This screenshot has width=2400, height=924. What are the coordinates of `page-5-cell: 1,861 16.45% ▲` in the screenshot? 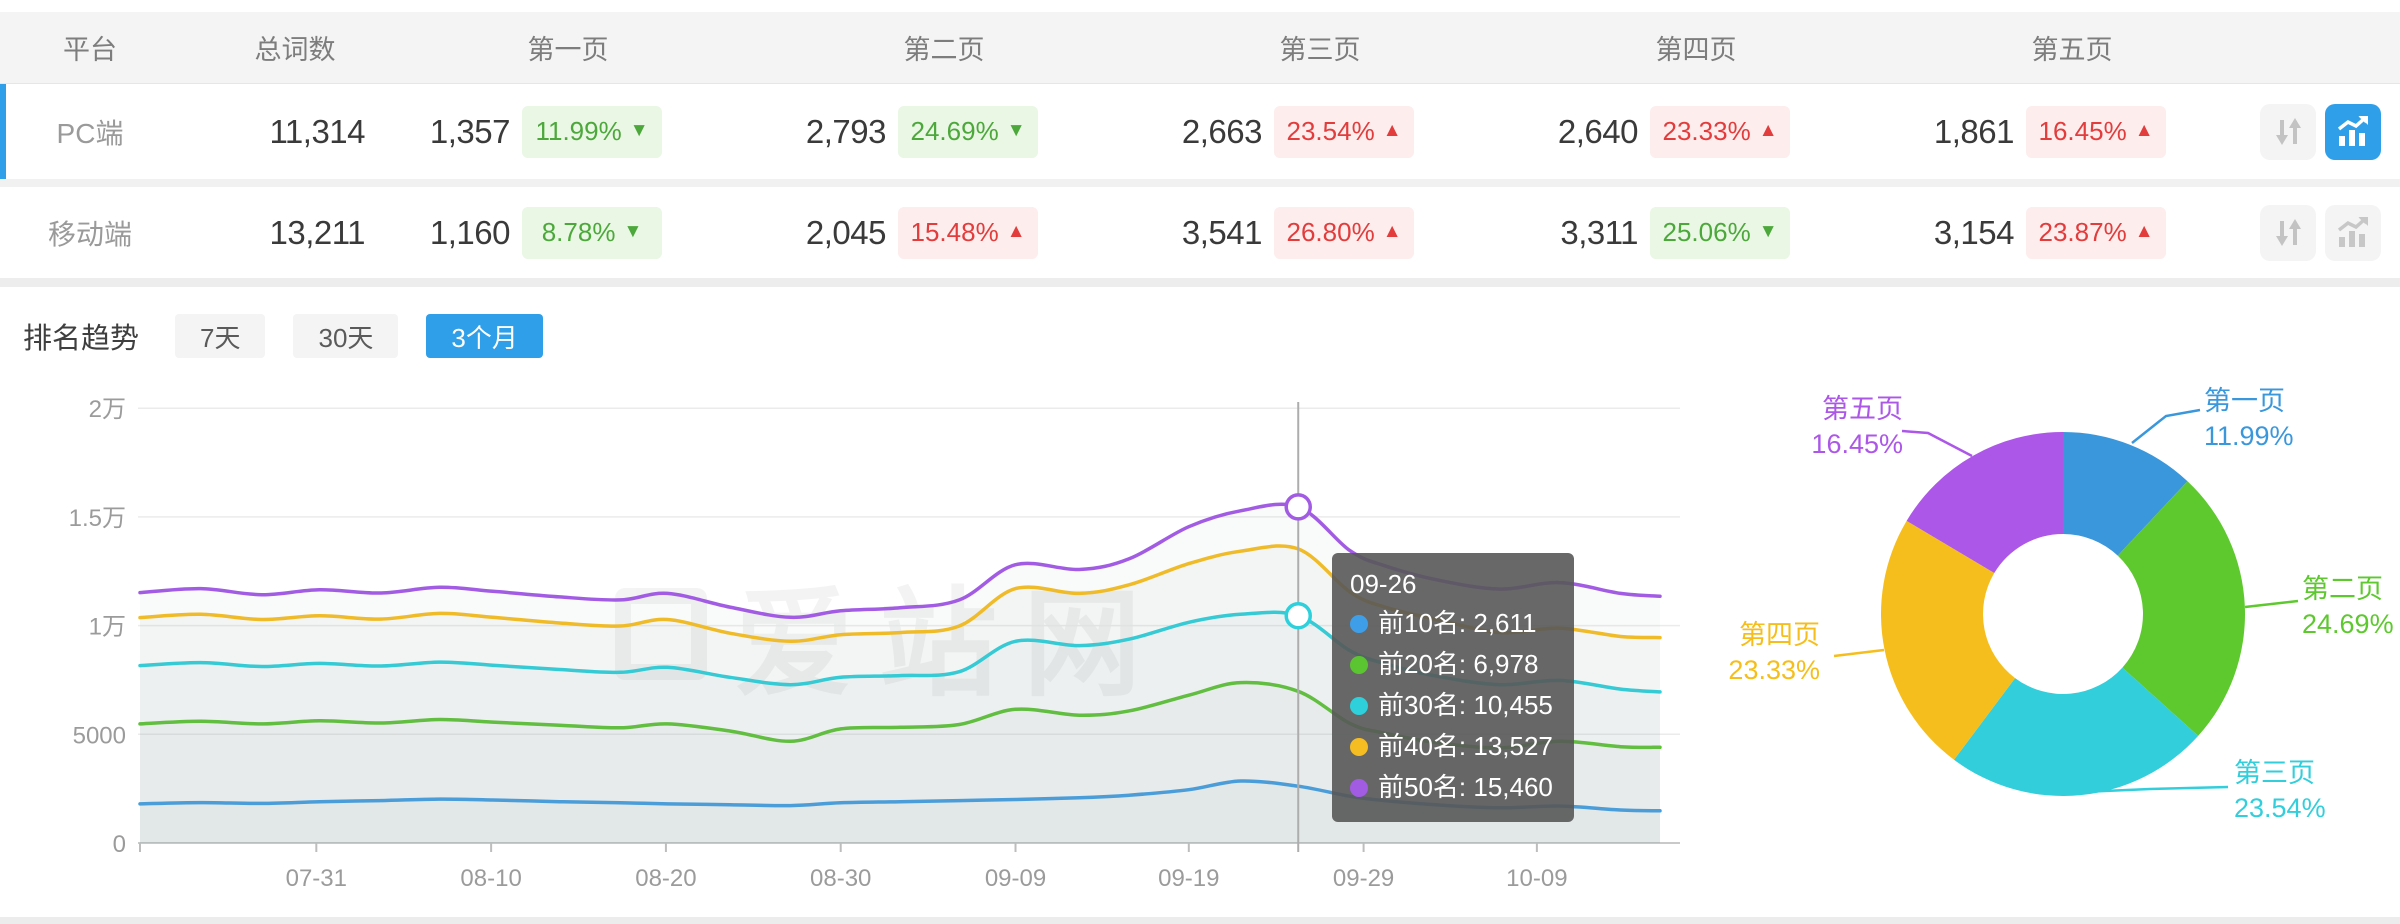 It's located at (2072, 131).